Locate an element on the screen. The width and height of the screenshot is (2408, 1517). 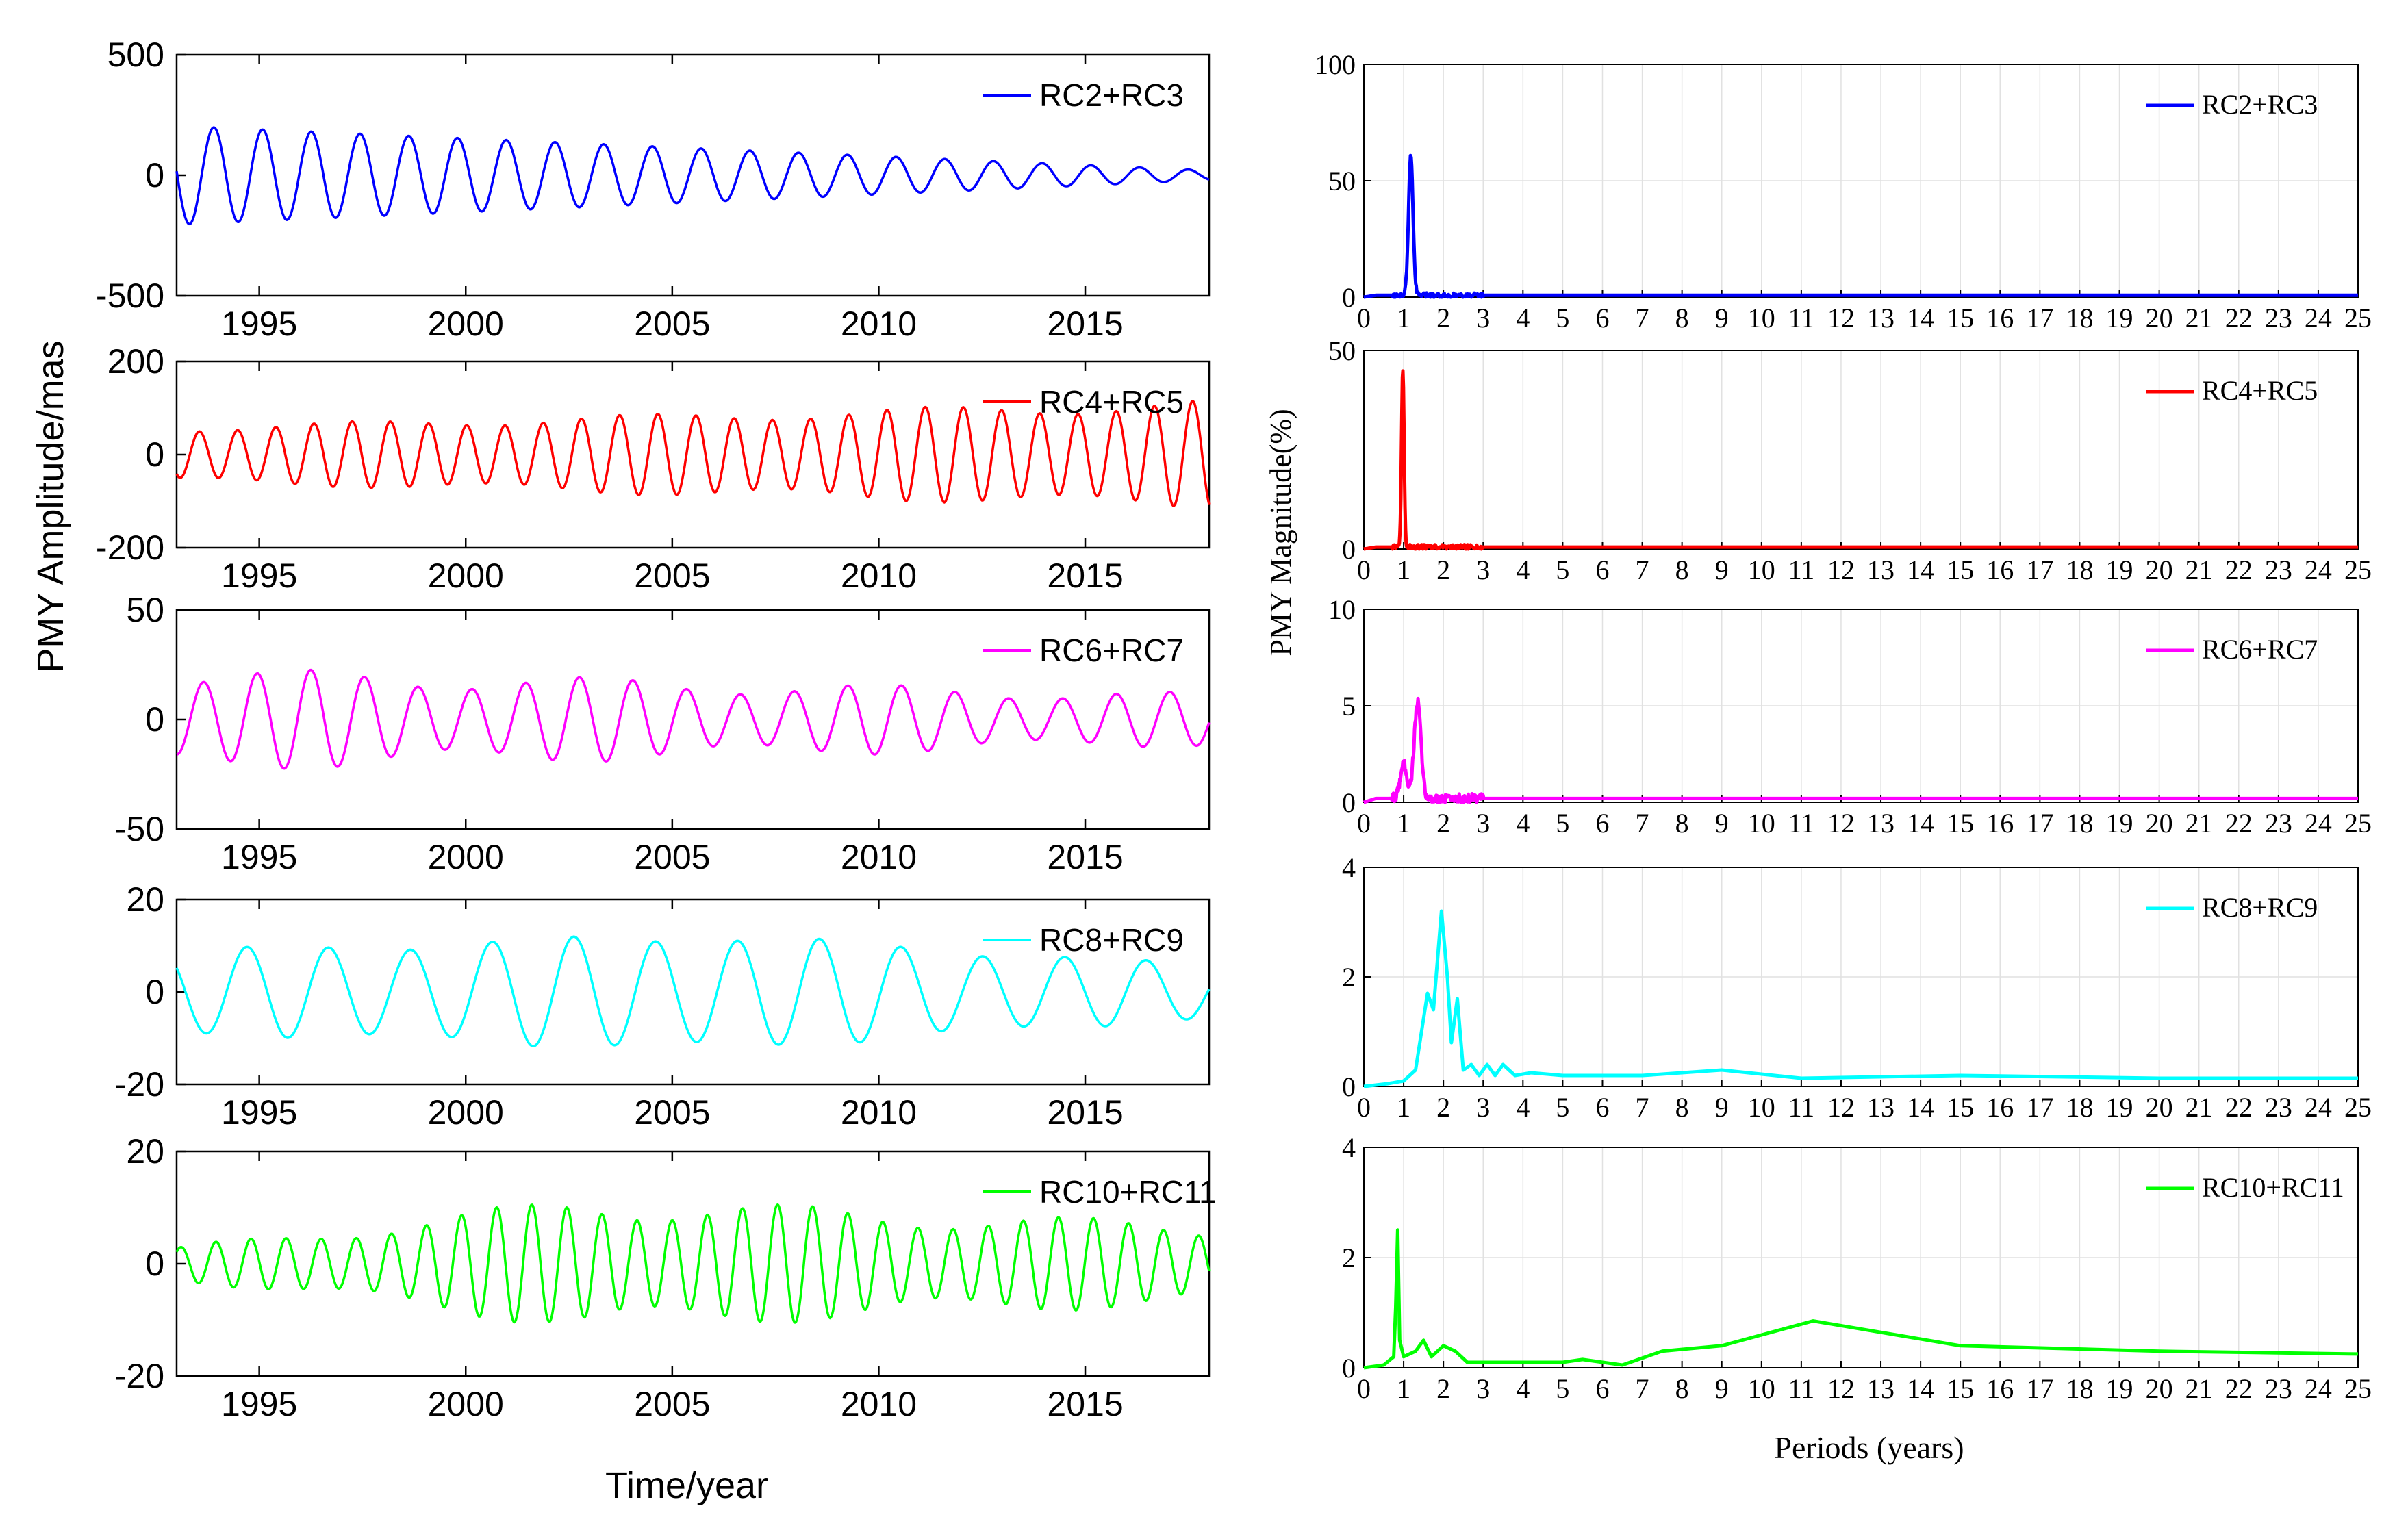
y-tick-label: -50 is located at coordinates (139, 829).